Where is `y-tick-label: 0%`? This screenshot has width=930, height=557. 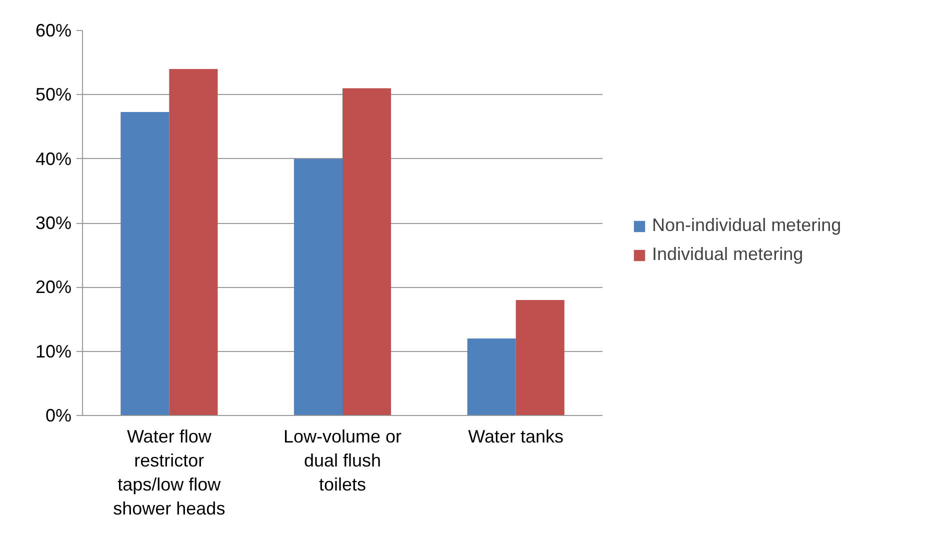
y-tick-label: 0% is located at coordinates (58, 416).